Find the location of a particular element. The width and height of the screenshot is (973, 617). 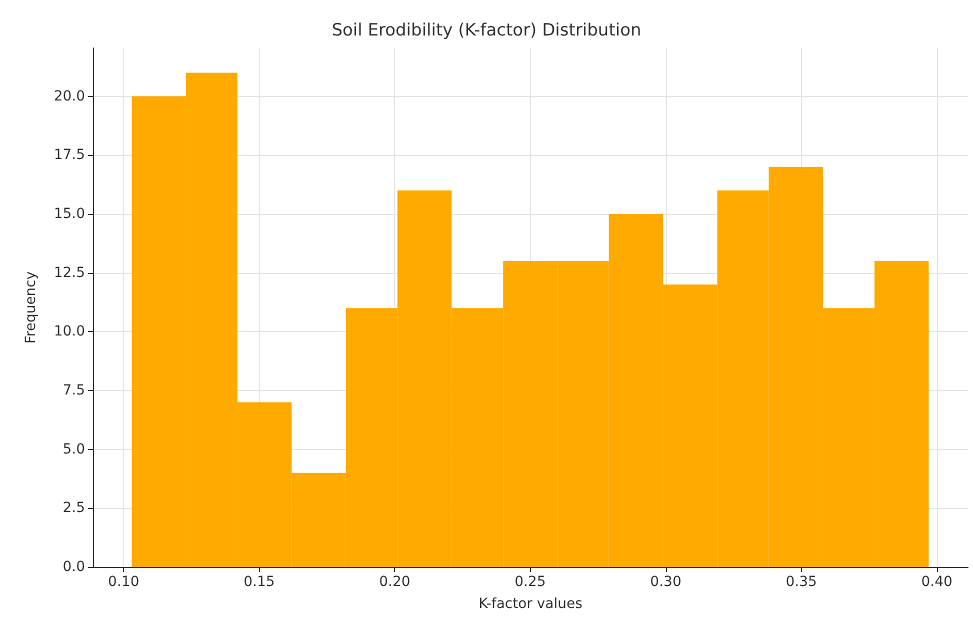

y-tick-label: 20.0 is located at coordinates (69, 96).